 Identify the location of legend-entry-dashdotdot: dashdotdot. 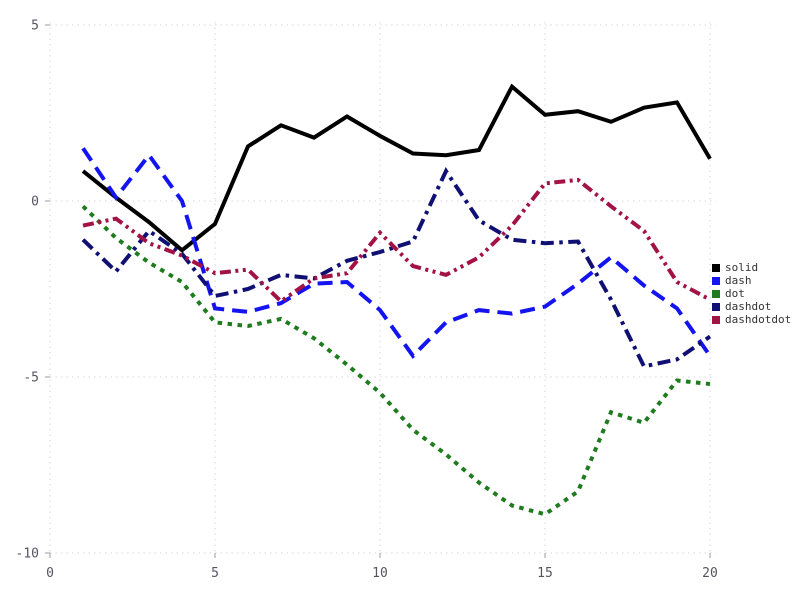
(751, 319).